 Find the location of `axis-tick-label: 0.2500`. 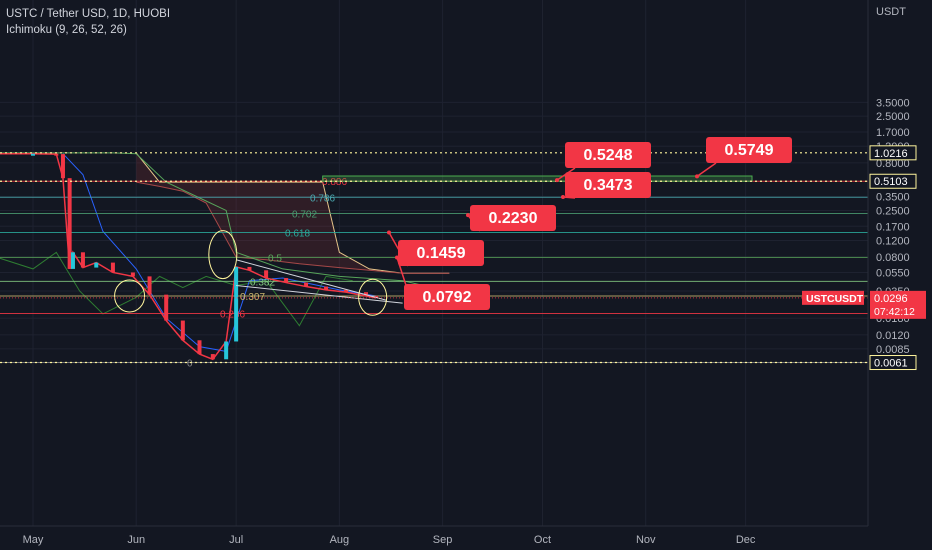

axis-tick-label: 0.2500 is located at coordinates (893, 211).